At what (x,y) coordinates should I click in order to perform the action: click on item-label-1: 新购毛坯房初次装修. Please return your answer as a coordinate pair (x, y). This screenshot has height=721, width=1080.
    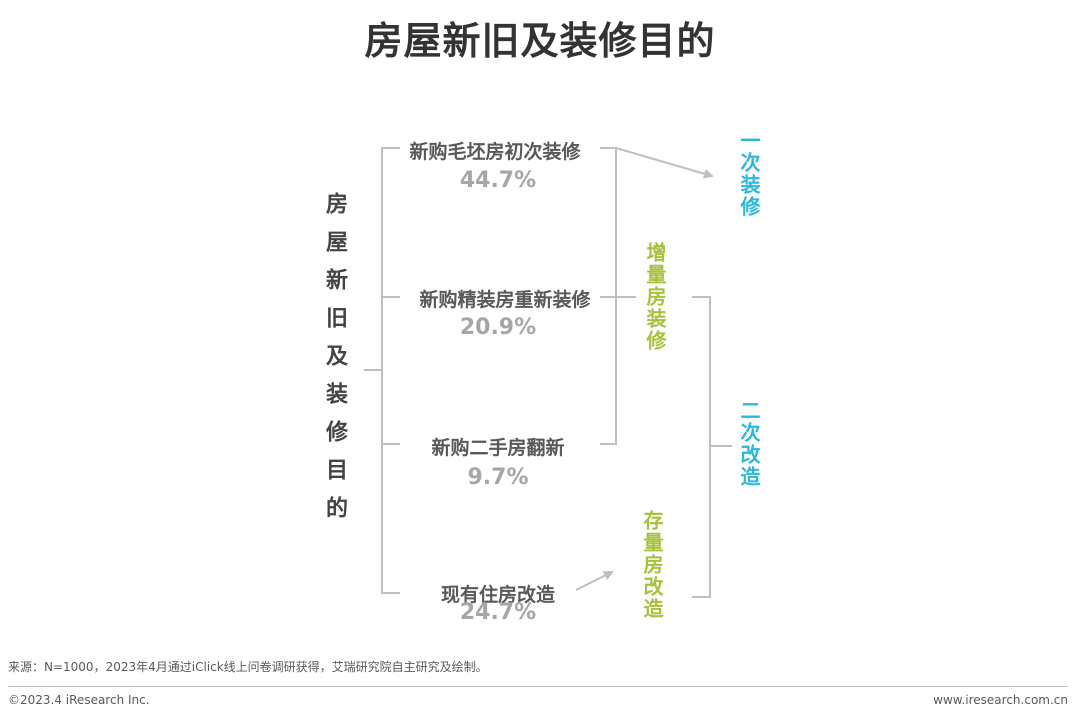
    Looking at the image, I should click on (495, 152).